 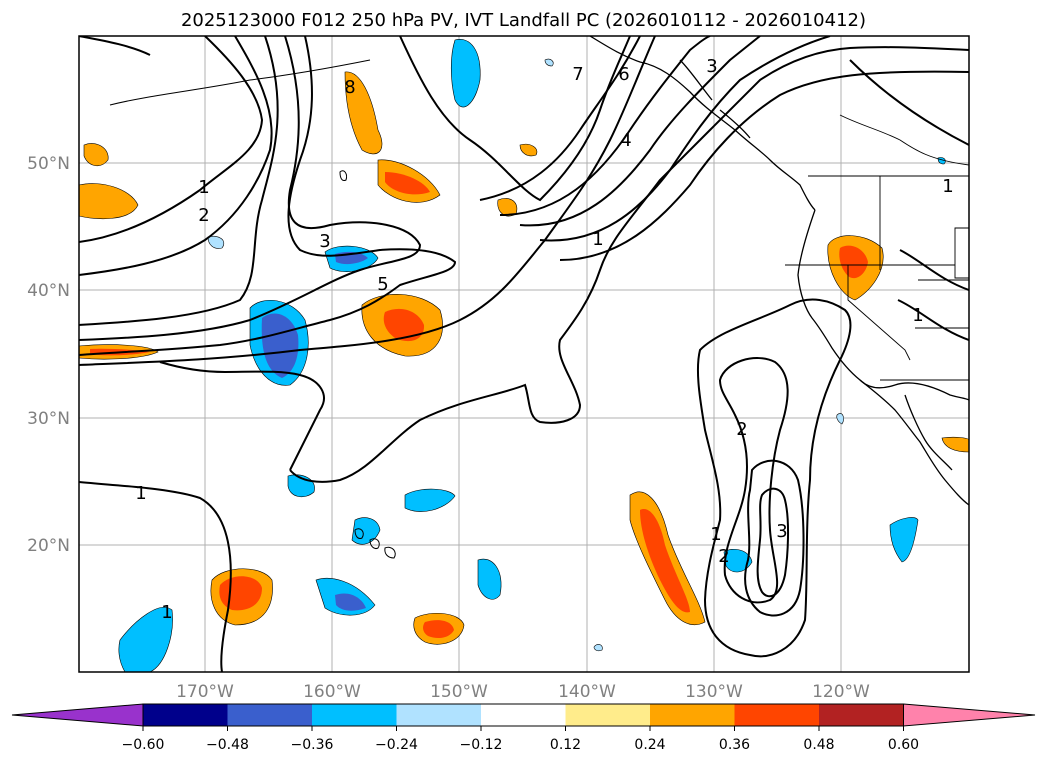 What do you see at coordinates (903, 745) in the screenshot?
I see `colorbar-tick-label: 0.60` at bounding box center [903, 745].